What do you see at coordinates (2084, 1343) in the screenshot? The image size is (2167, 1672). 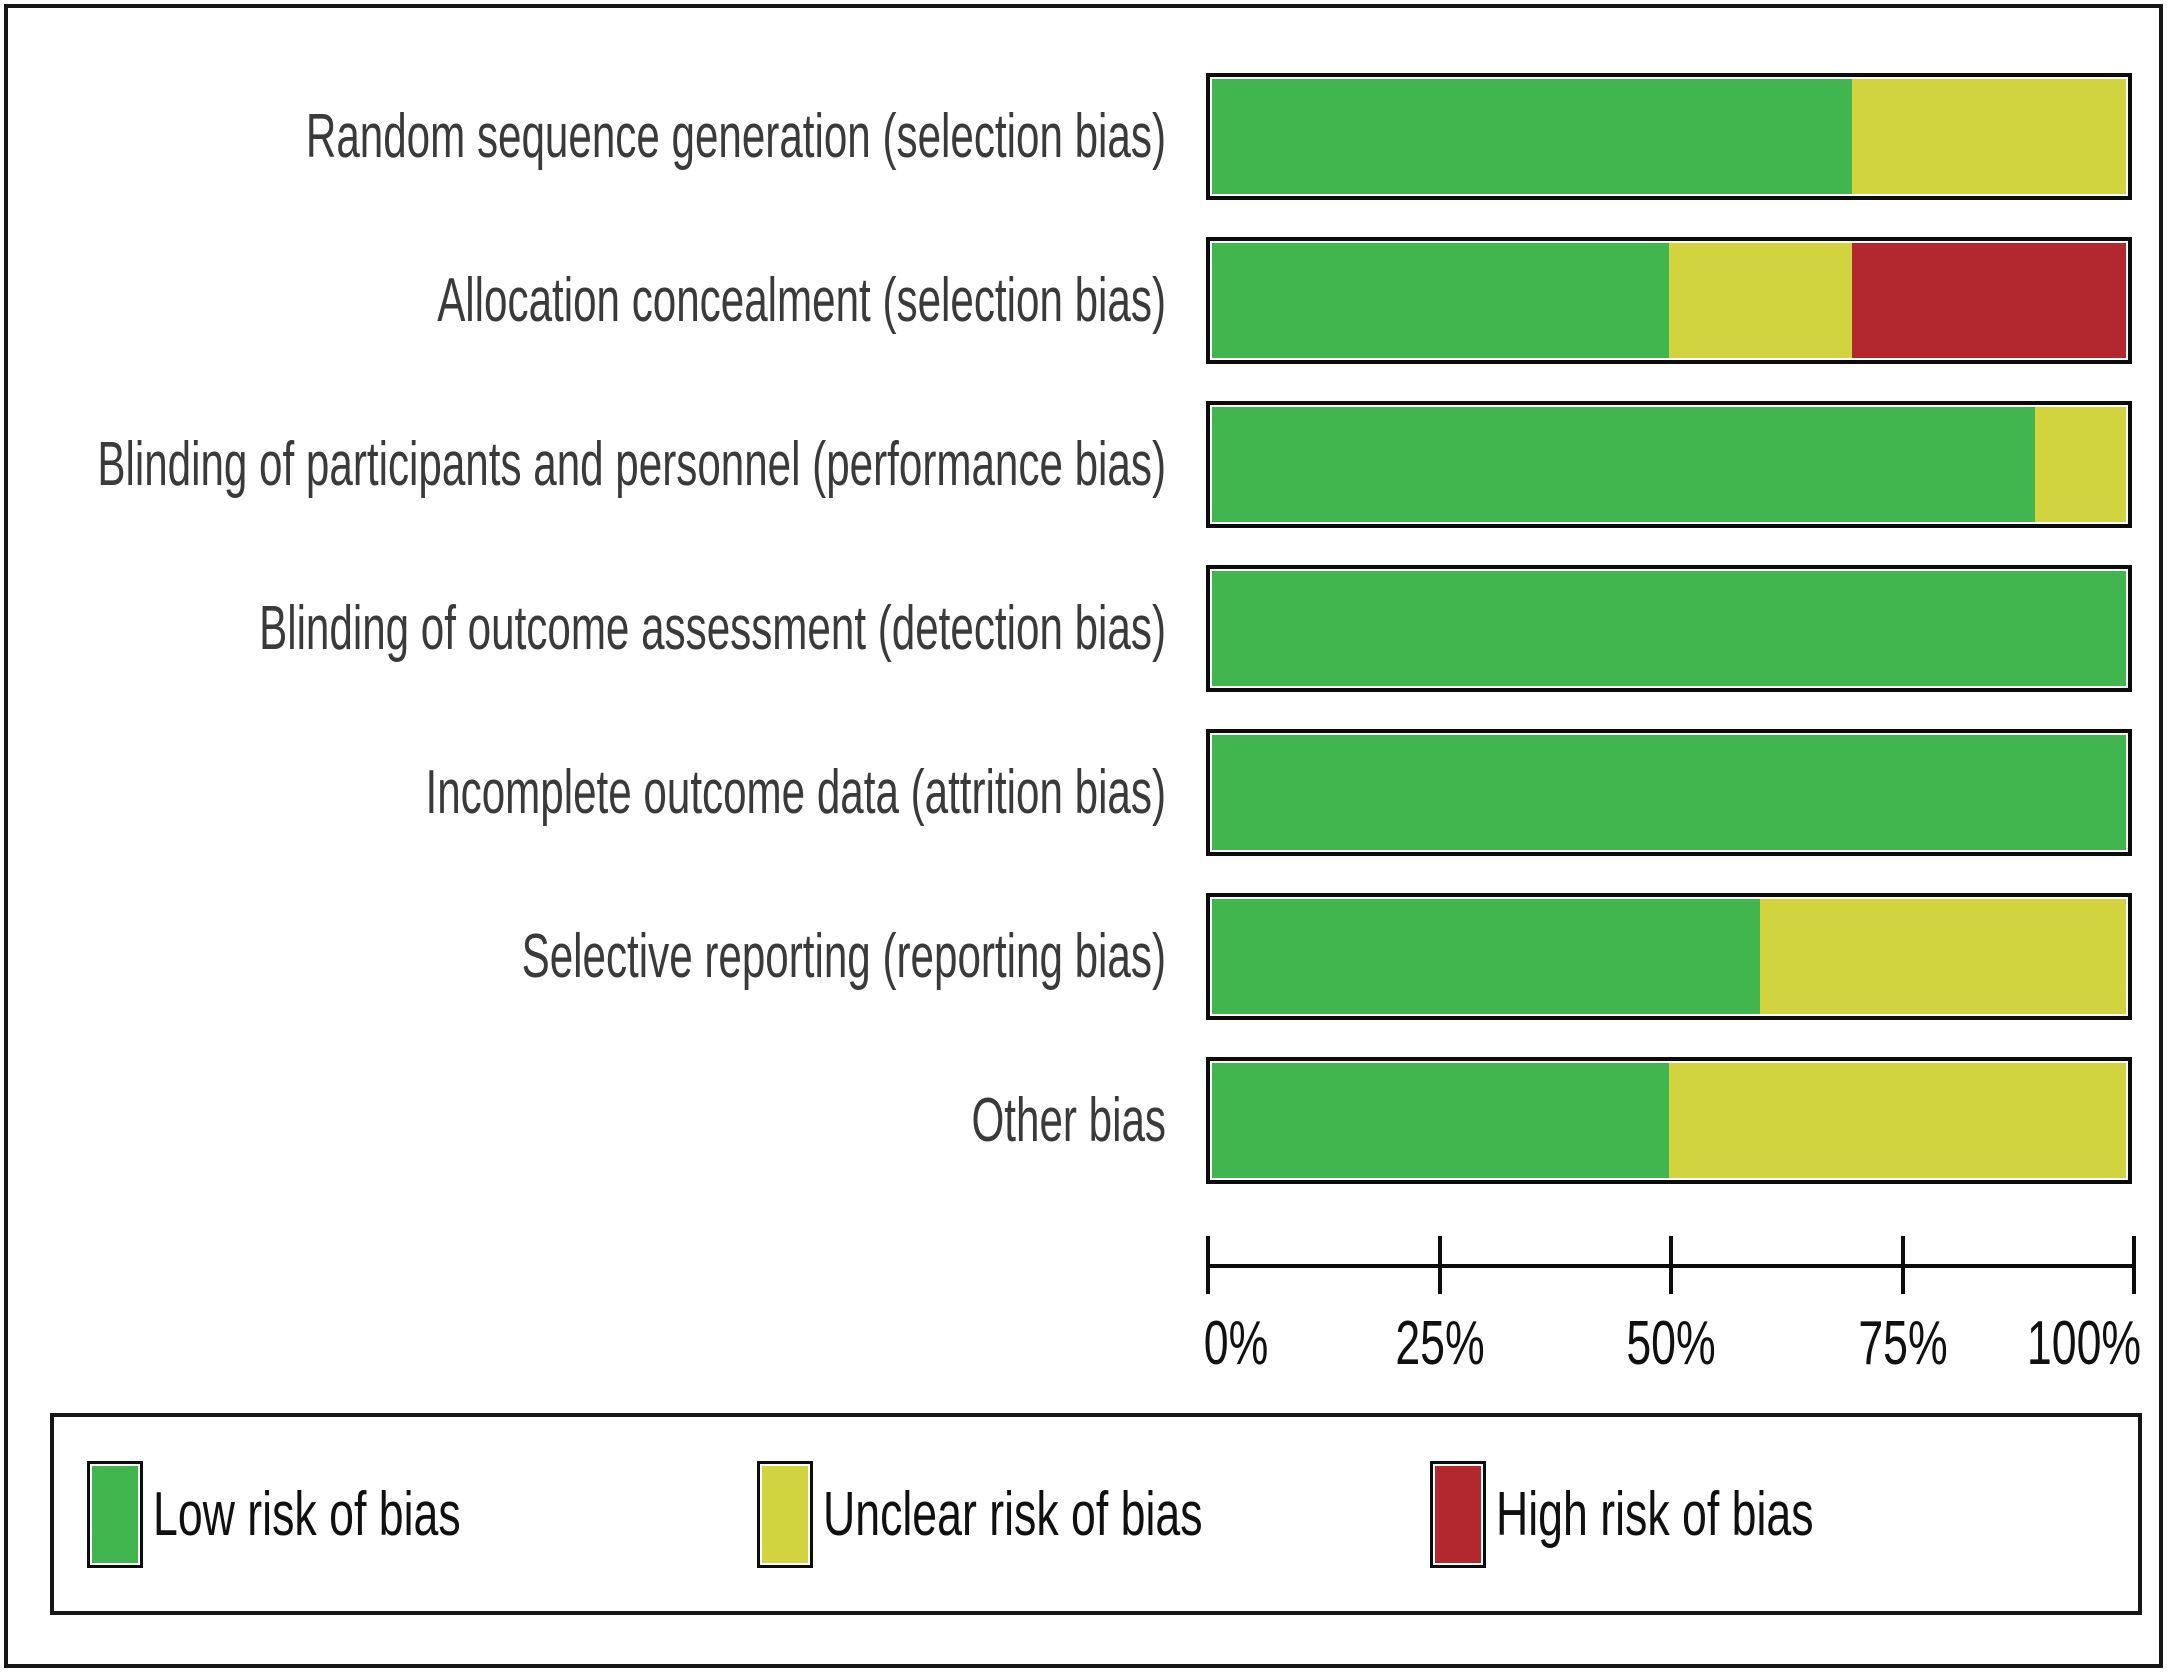 I see `axis-tick-label: 100%` at bounding box center [2084, 1343].